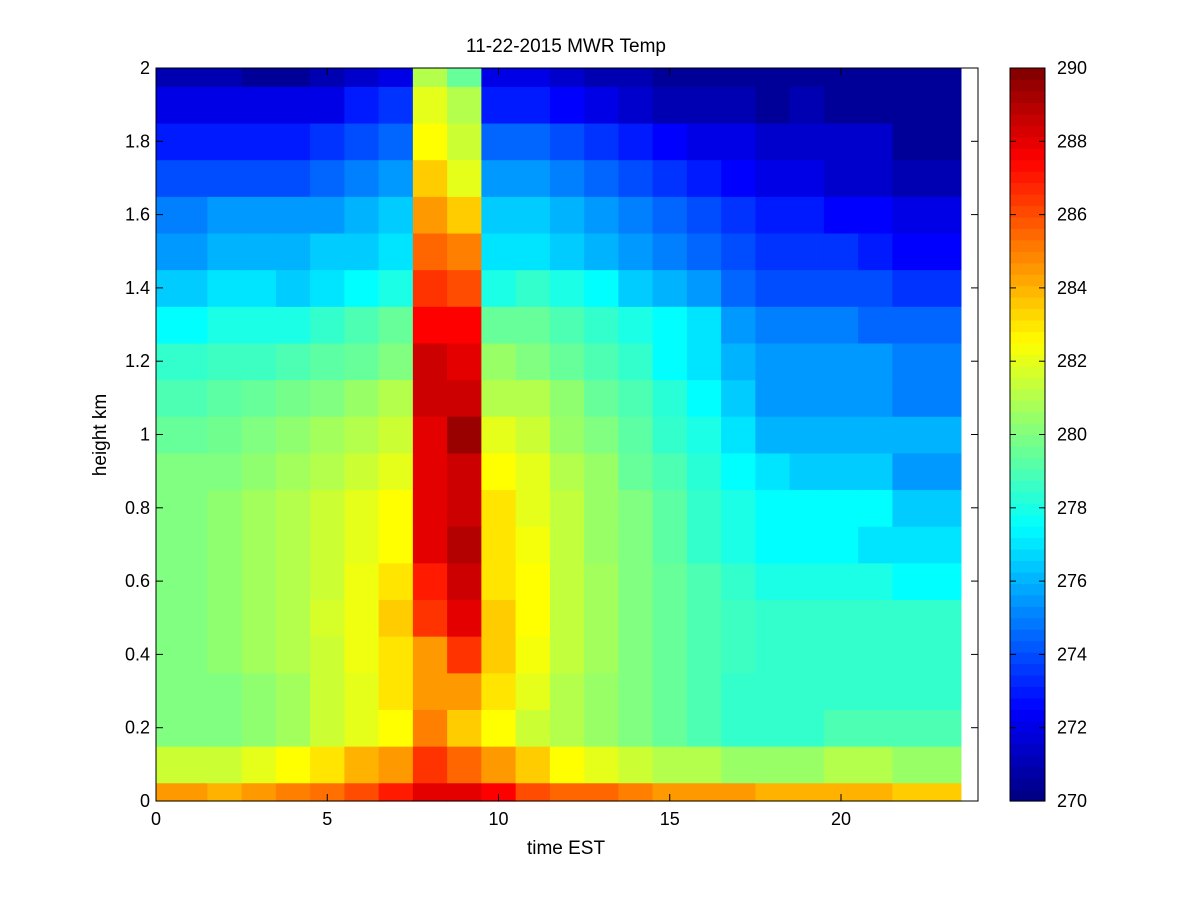 This screenshot has height=900, width=1200. What do you see at coordinates (566, 46) in the screenshot?
I see `chart-title: 11-22-2015 MWR Temp` at bounding box center [566, 46].